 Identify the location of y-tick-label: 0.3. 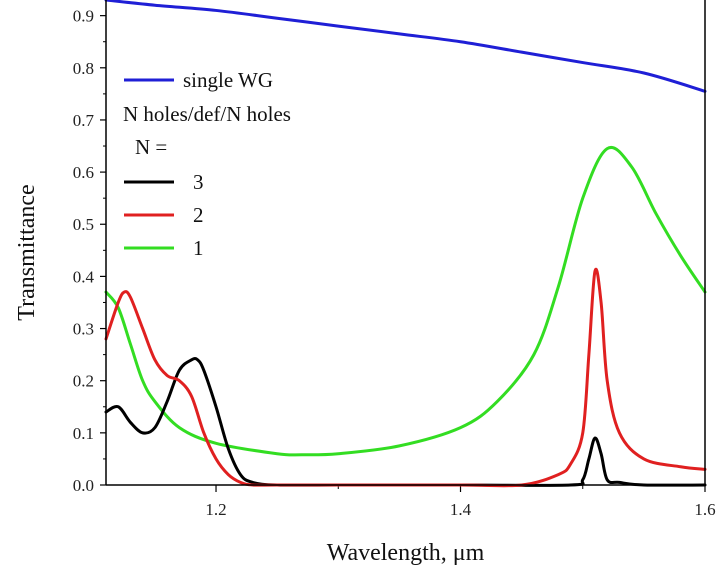
(83, 329).